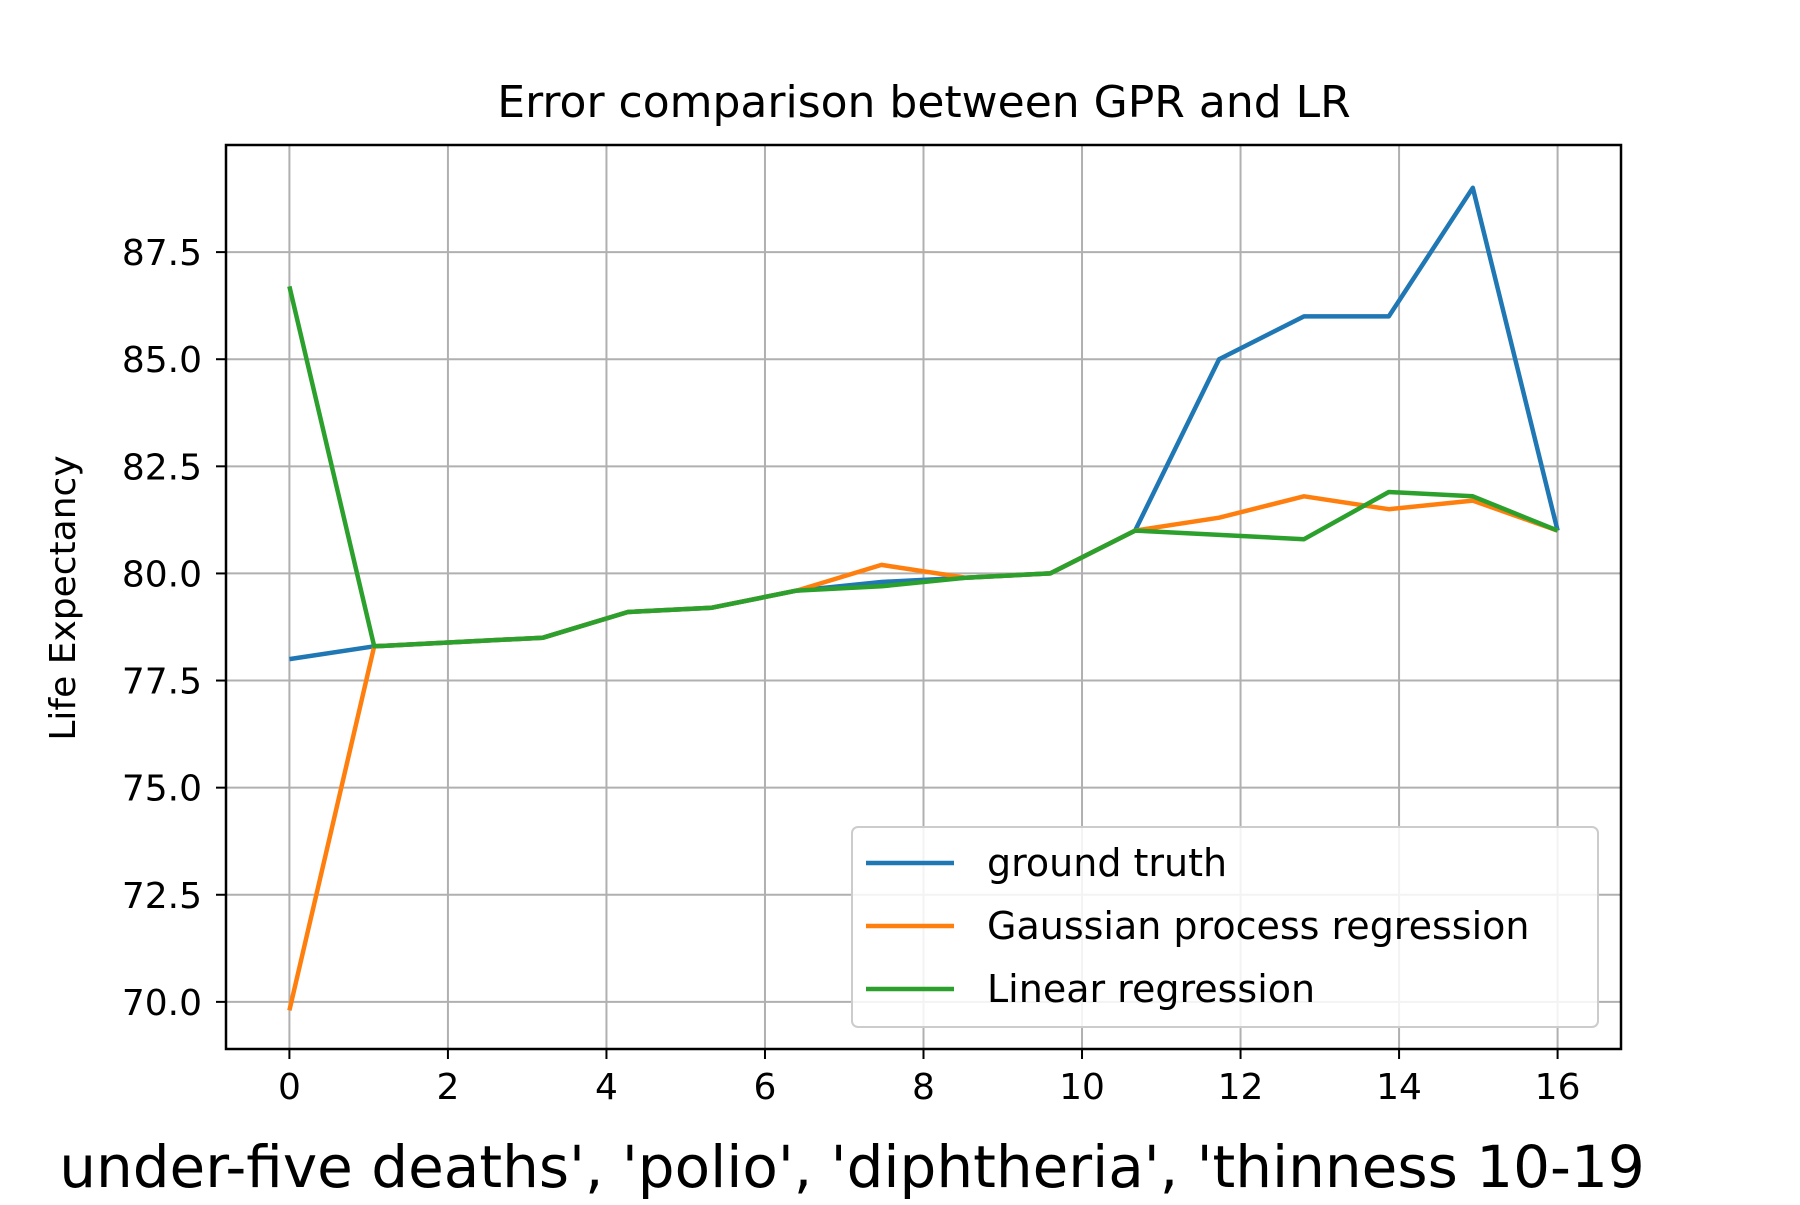 This screenshot has height=1205, width=1800. What do you see at coordinates (765, 1087) in the screenshot?
I see `x-tick-label: 6` at bounding box center [765, 1087].